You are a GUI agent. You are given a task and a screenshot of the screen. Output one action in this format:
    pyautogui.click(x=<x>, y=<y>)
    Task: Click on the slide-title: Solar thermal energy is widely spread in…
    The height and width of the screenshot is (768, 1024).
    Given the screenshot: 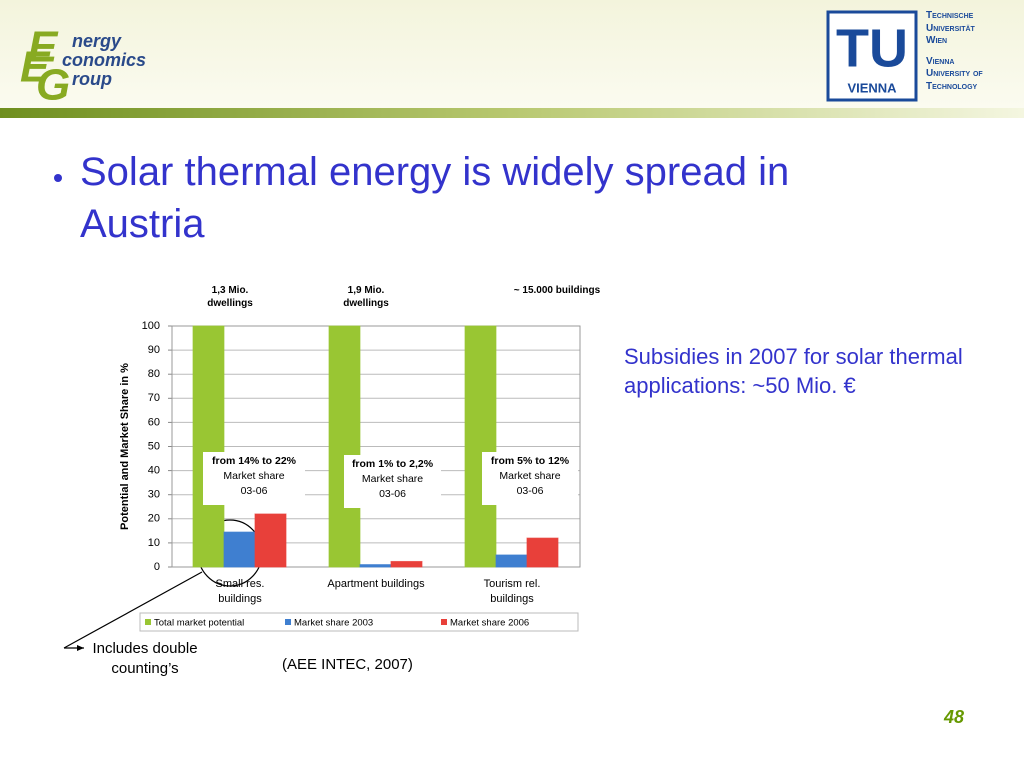 What is the action you would take?
    pyautogui.click(x=435, y=198)
    